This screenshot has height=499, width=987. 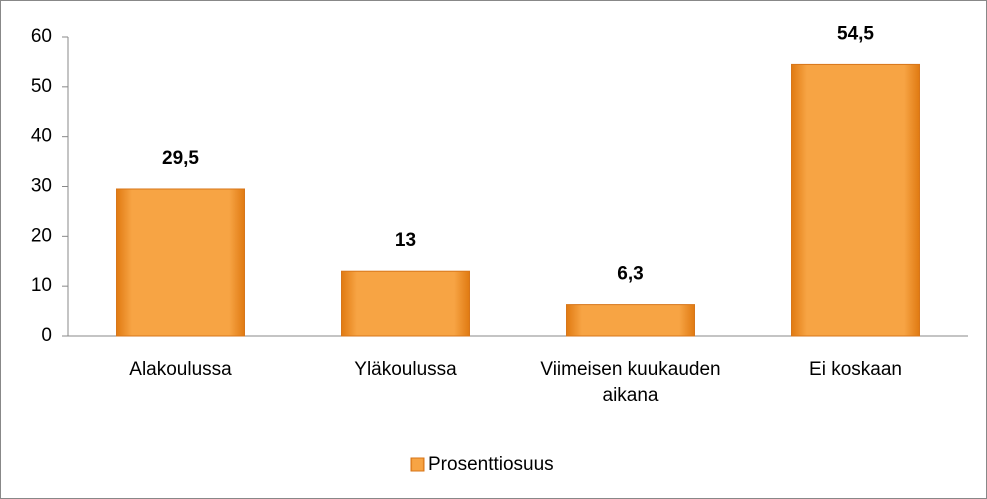 I want to click on y-tick-label: 20, so click(x=41, y=235).